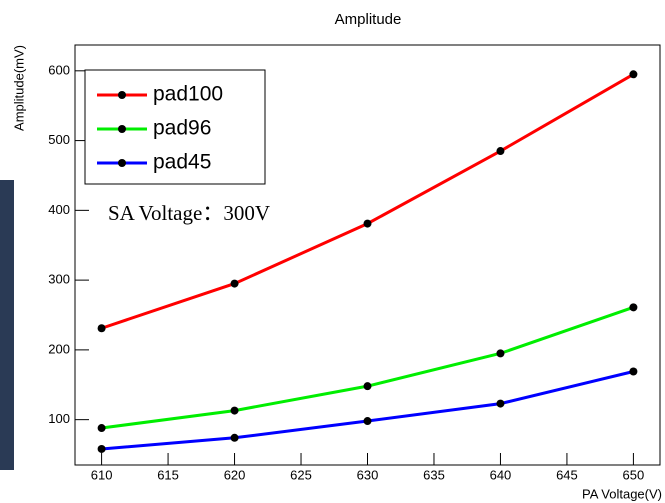 The width and height of the screenshot is (665, 503). I want to click on x-tick-label: 640, so click(501, 474).